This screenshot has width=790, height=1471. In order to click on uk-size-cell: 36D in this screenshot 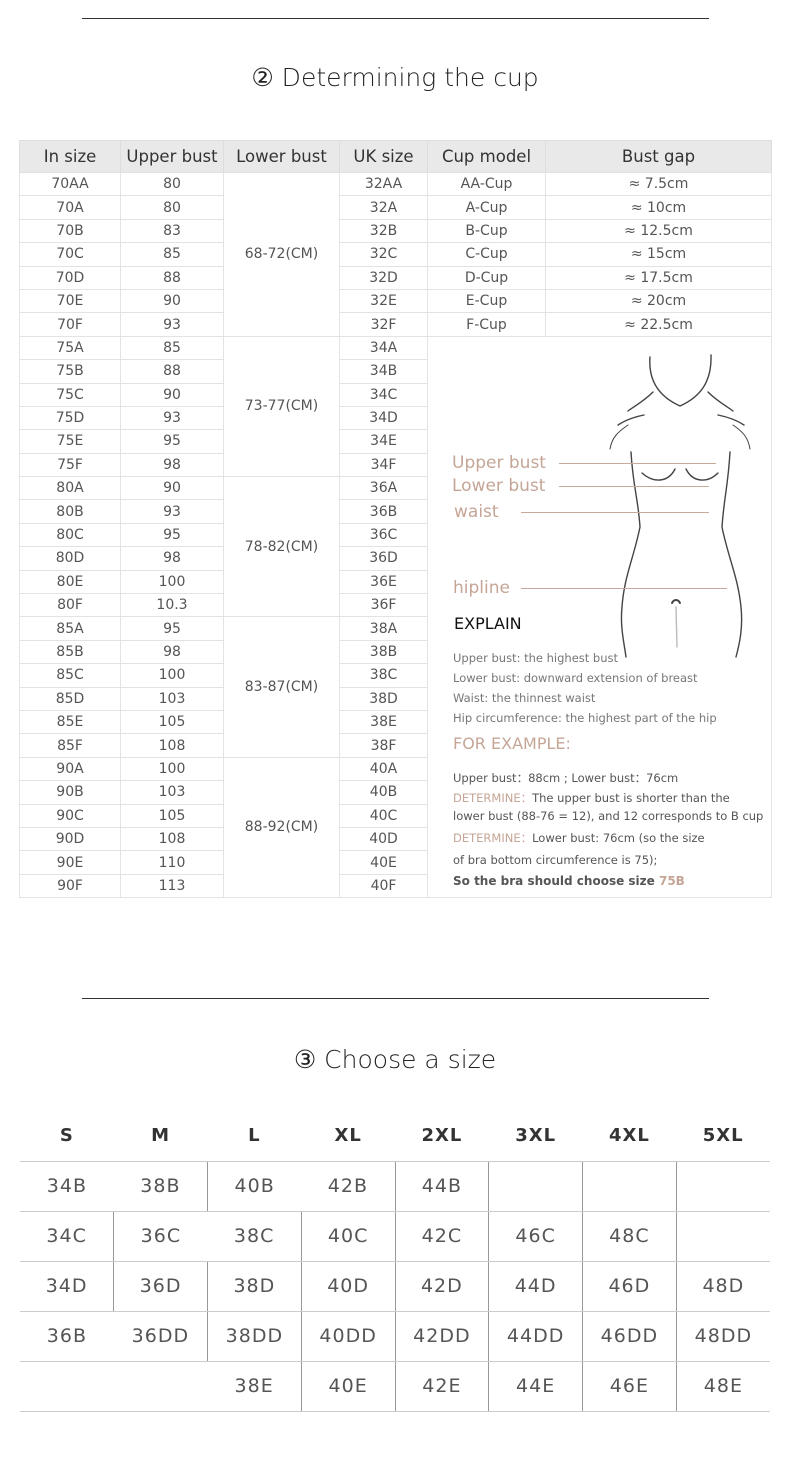, I will do `click(383, 558)`.